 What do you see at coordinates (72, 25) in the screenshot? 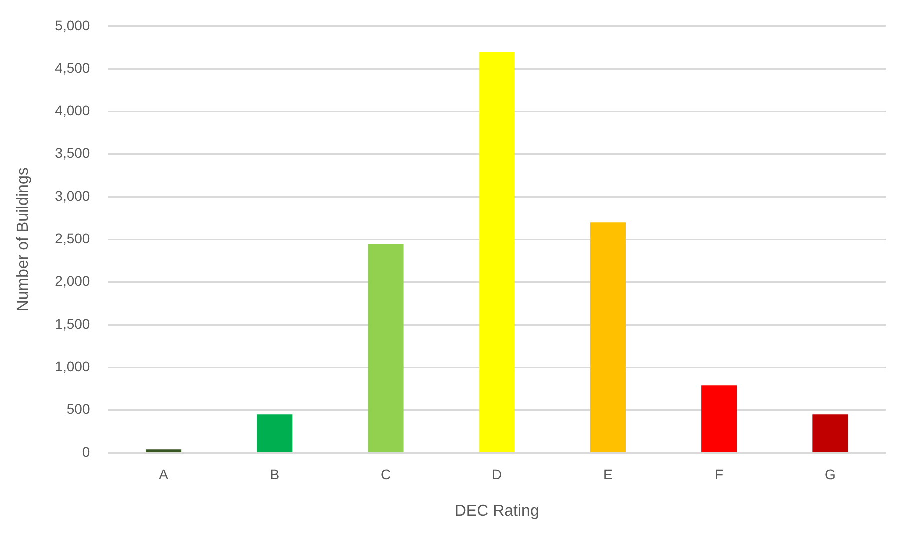
I see `y-tick-label: 5,000` at bounding box center [72, 25].